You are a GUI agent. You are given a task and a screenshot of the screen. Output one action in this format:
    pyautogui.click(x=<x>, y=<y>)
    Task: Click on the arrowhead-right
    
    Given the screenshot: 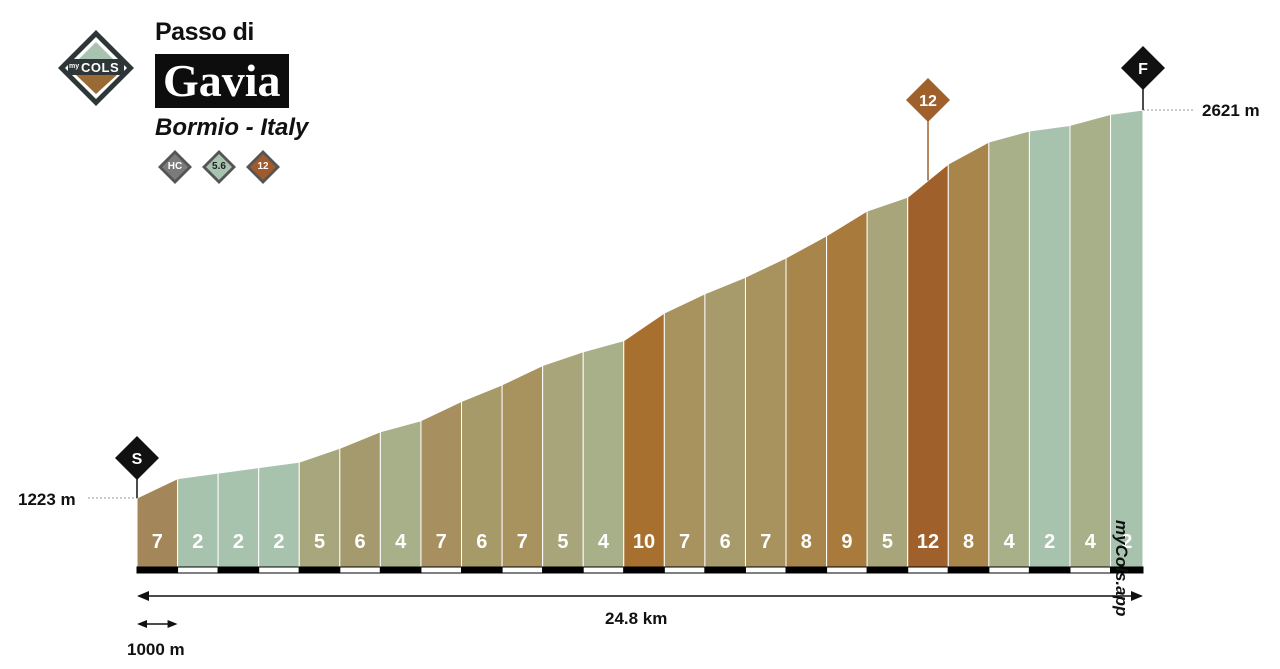 What is the action you would take?
    pyautogui.click(x=1137, y=596)
    